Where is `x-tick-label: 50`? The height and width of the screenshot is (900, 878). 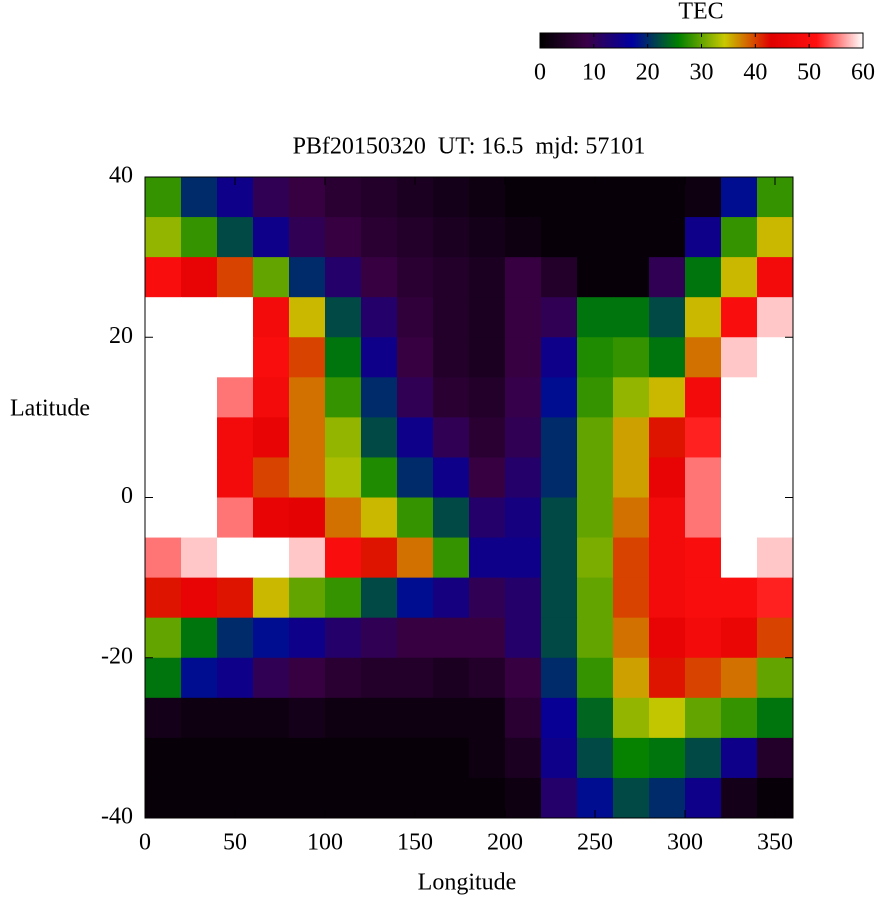 x-tick-label: 50 is located at coordinates (235, 843).